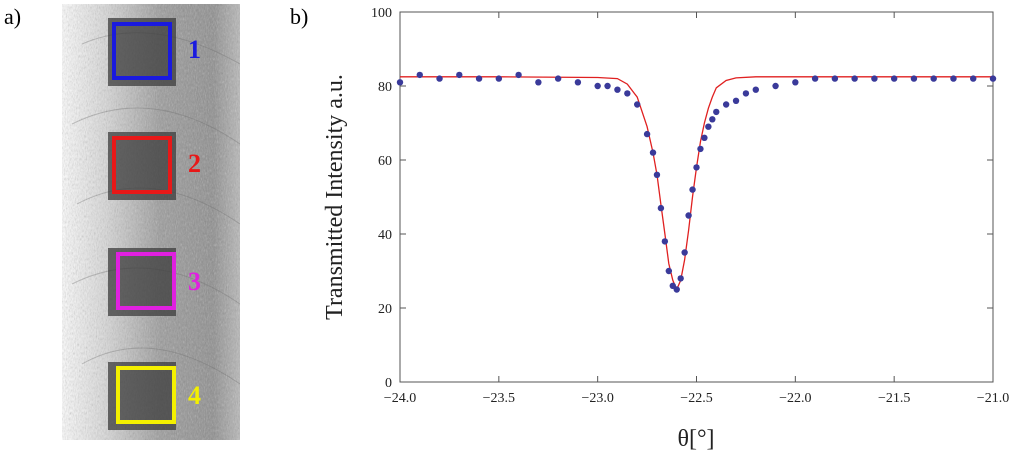  What do you see at coordinates (299, 16) in the screenshot?
I see `panel-b-label: b)` at bounding box center [299, 16].